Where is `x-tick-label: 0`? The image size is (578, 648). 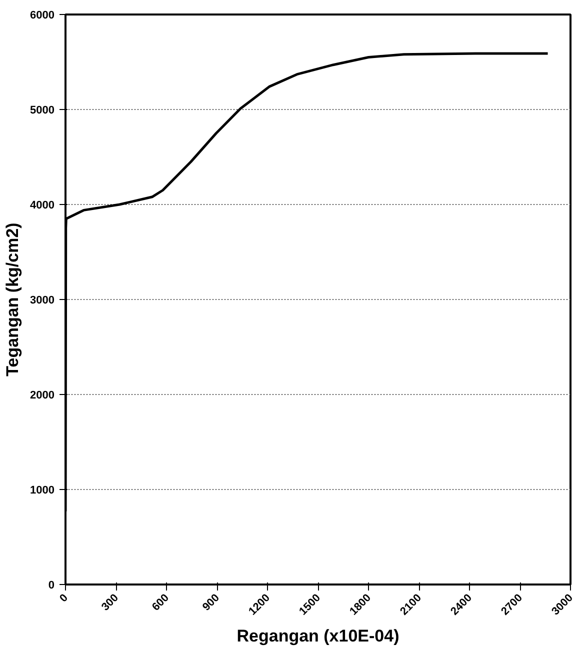 x-tick-label: 0 is located at coordinates (64, 598).